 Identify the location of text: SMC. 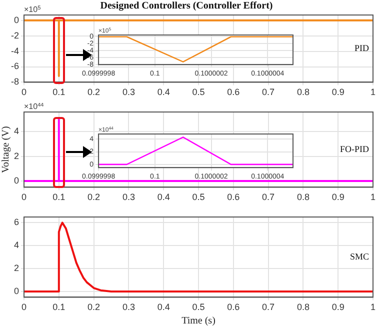
(359, 256).